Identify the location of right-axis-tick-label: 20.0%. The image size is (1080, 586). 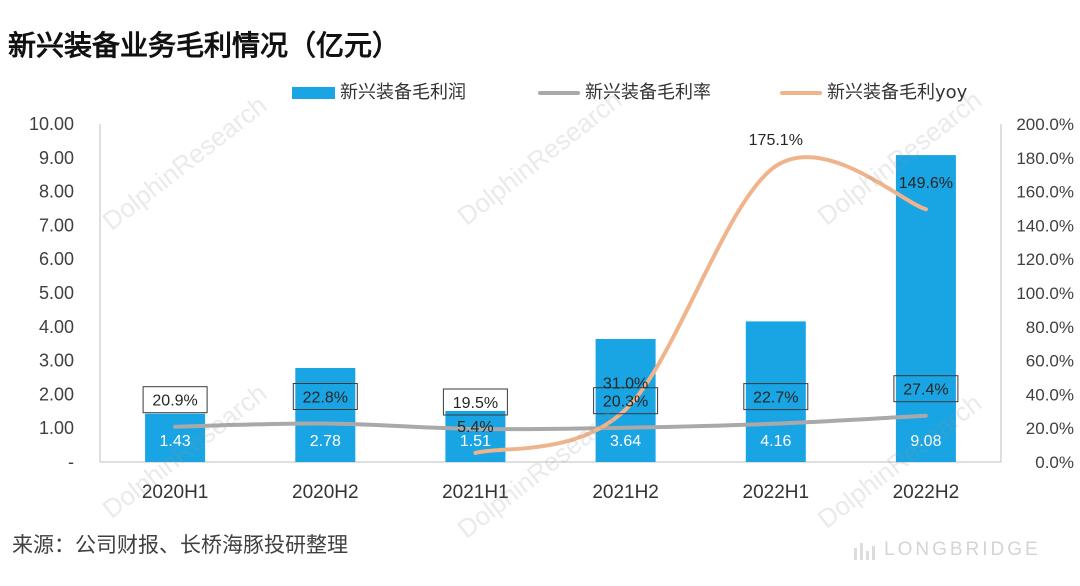
(1050, 428).